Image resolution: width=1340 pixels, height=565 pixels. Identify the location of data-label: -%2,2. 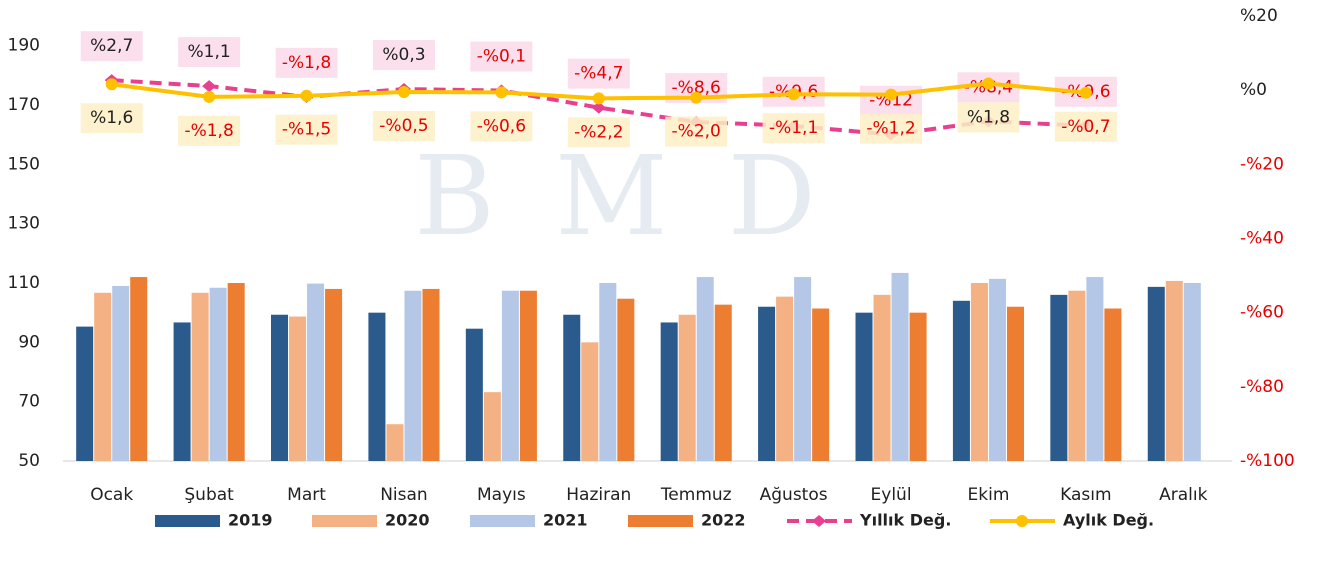
(598, 132).